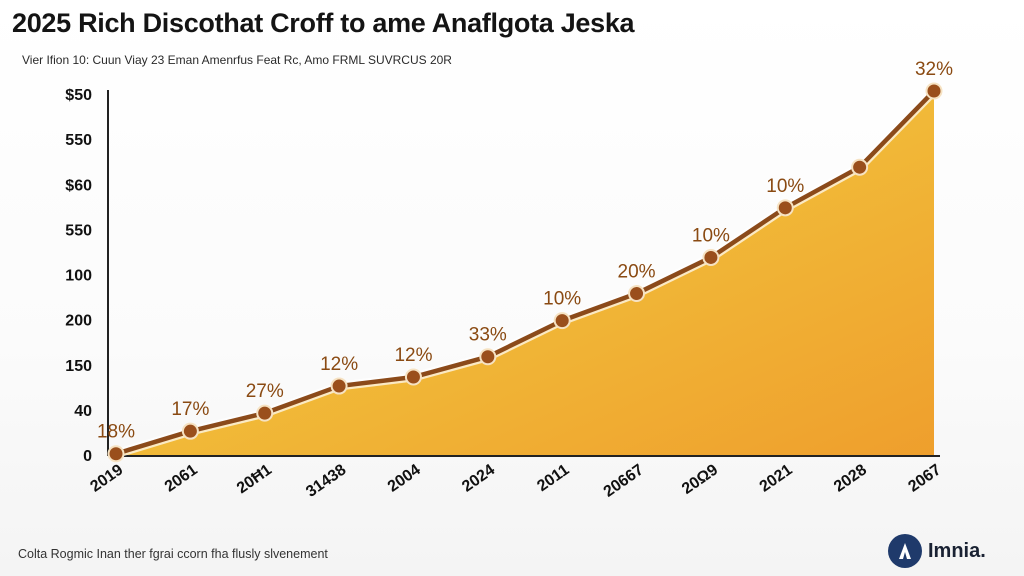  What do you see at coordinates (78, 321) in the screenshot?
I see `y-tick-label: 200` at bounding box center [78, 321].